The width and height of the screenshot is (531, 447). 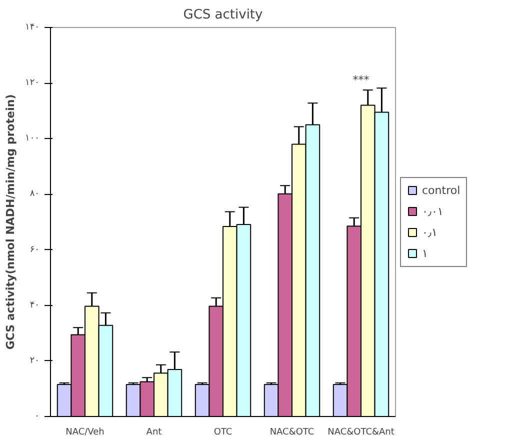 I want to click on y-tick-label: ۸۰, so click(x=35, y=194).